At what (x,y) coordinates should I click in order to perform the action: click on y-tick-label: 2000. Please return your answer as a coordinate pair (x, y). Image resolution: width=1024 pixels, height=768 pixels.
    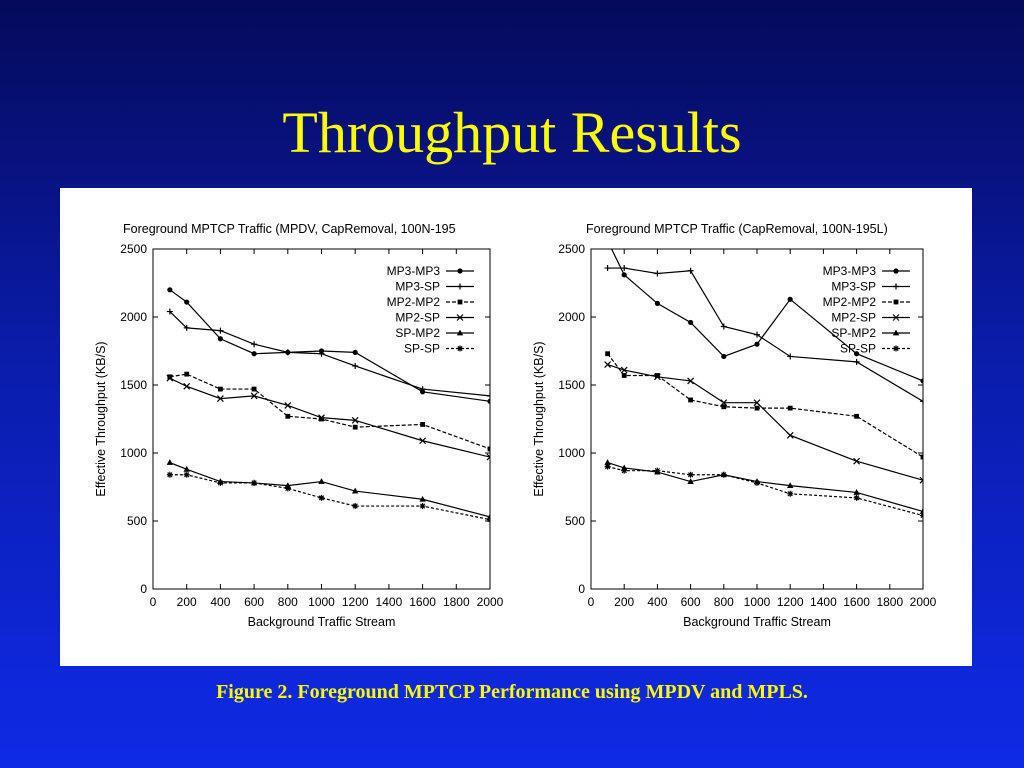
    Looking at the image, I should click on (133, 317).